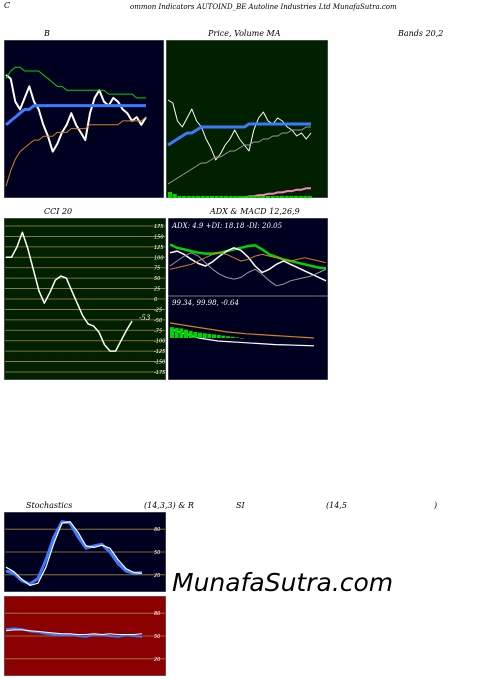  I want to click on stochastics-chart: 80 50 20, so click(85, 552).